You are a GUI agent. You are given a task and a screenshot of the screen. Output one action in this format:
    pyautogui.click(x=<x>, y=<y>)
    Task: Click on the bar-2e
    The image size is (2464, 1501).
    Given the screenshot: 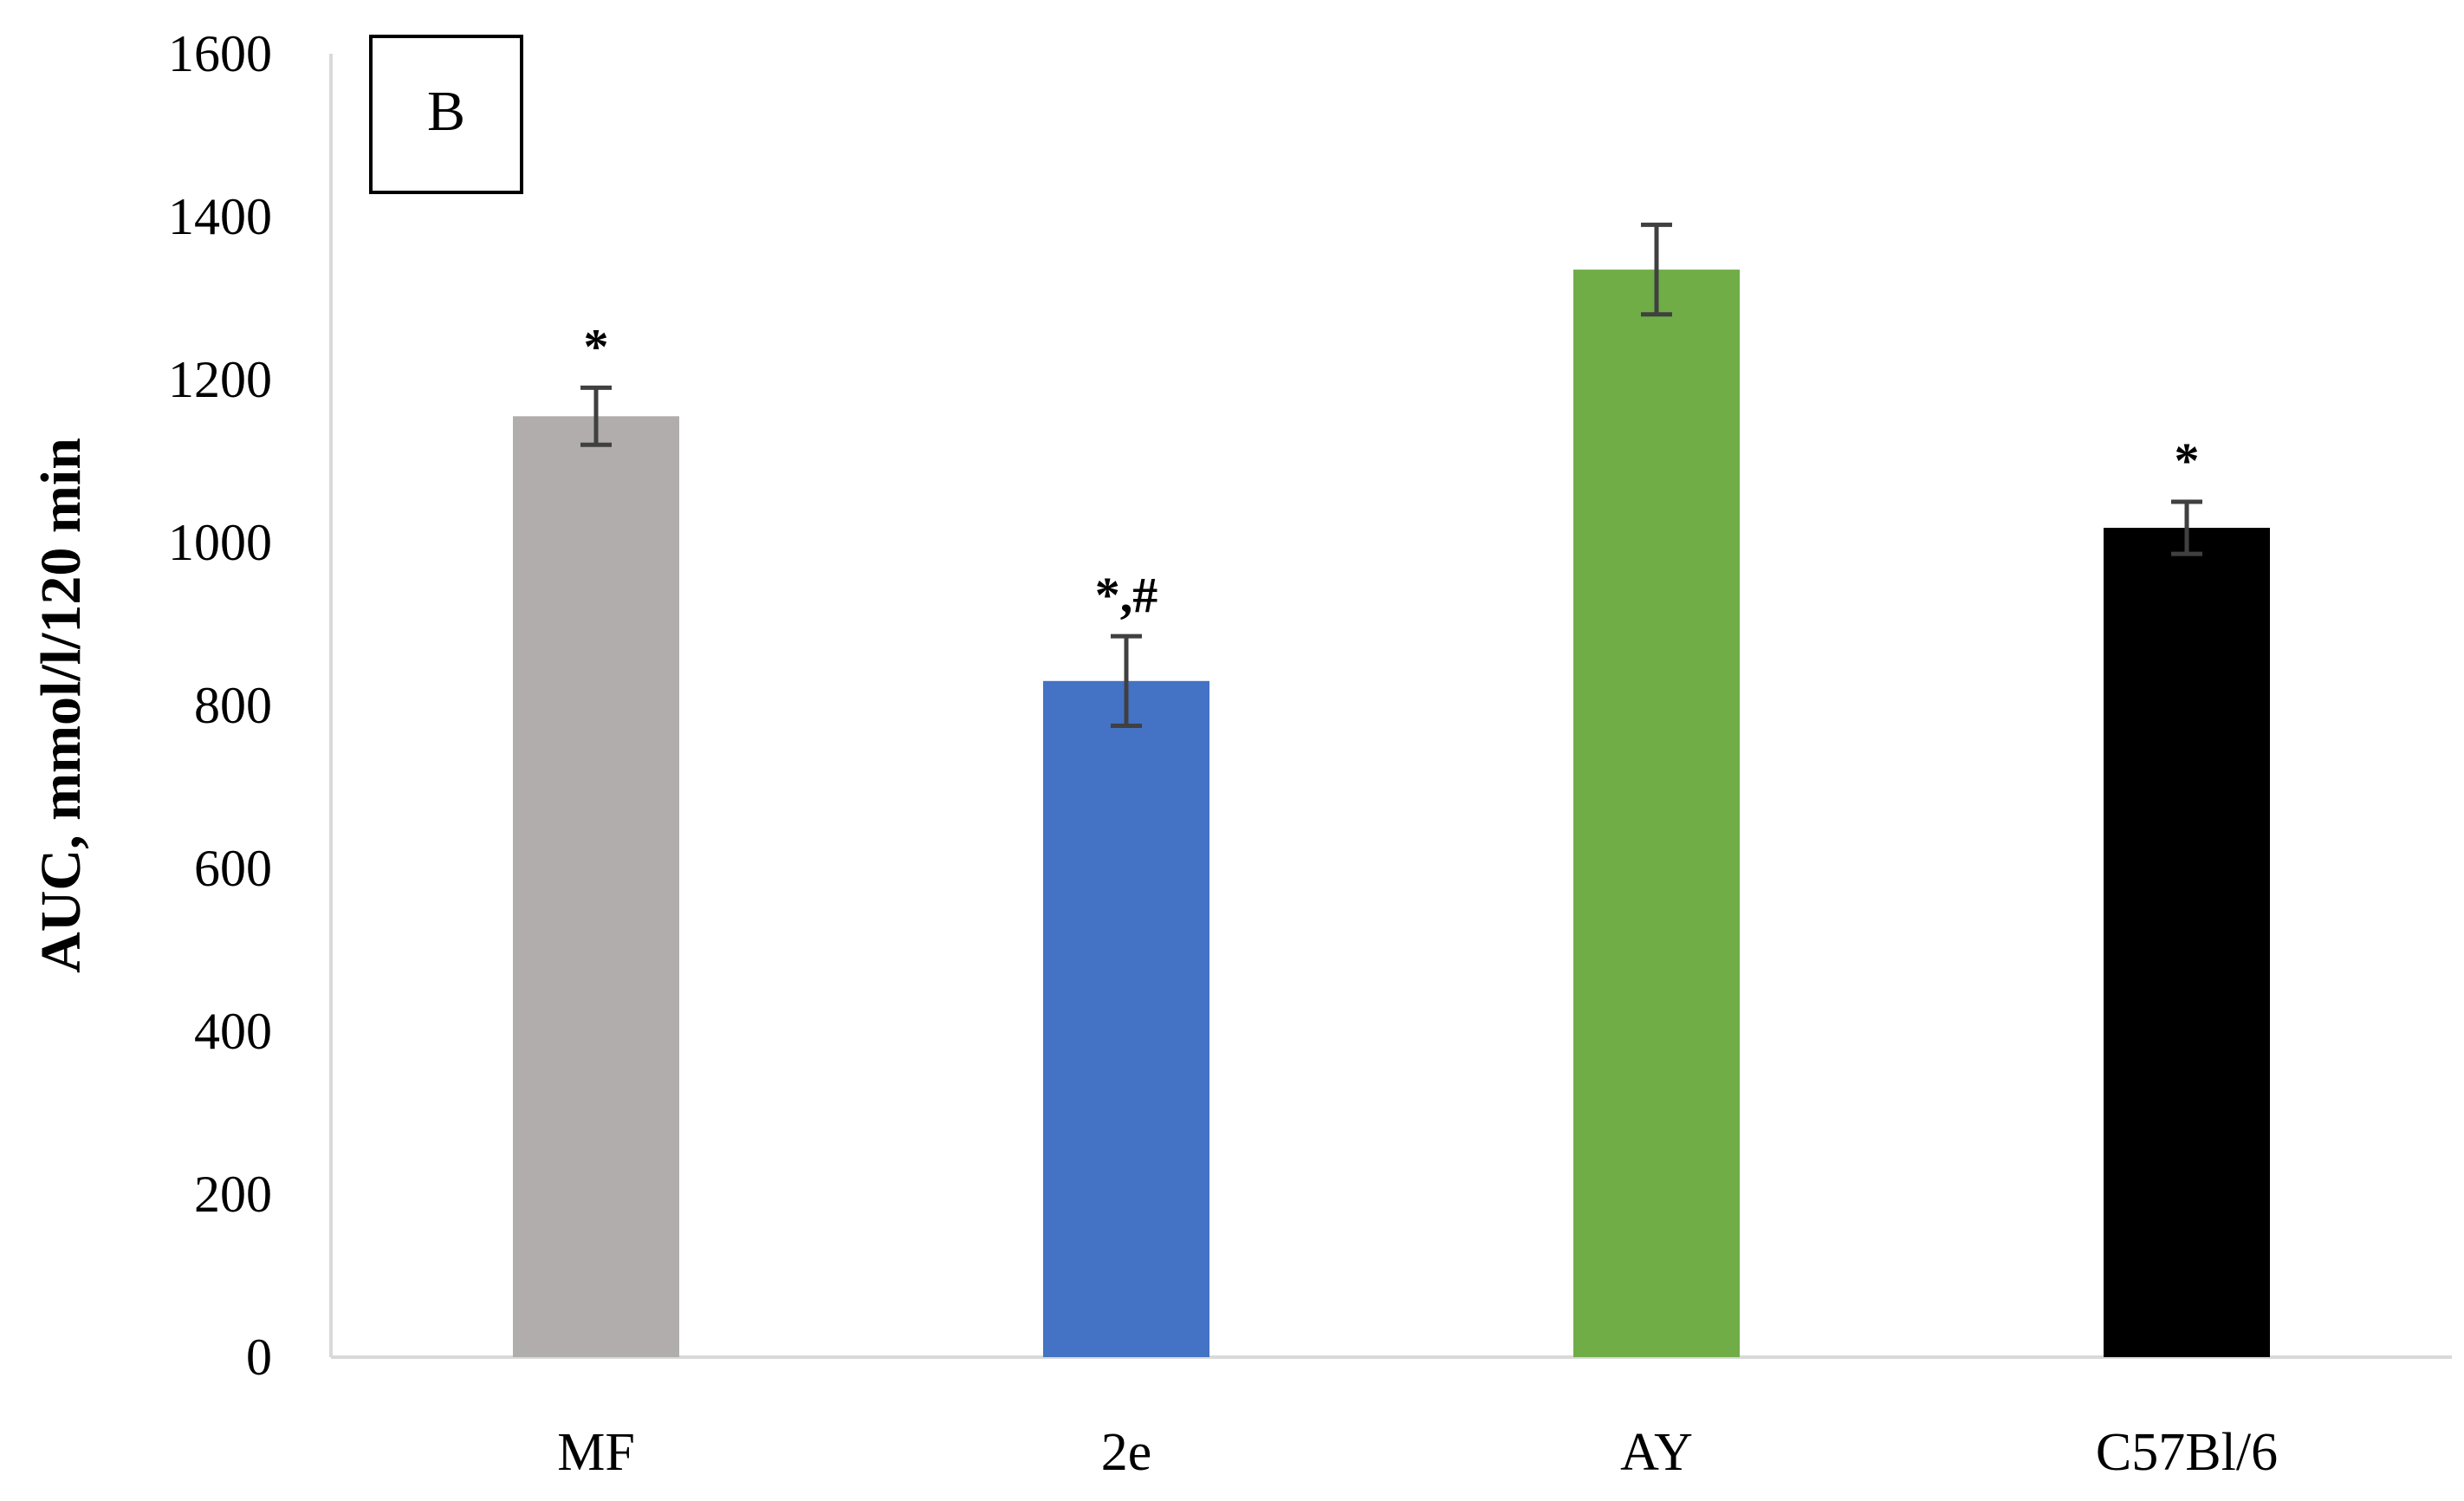 What is the action you would take?
    pyautogui.click(x=1126, y=1018)
    